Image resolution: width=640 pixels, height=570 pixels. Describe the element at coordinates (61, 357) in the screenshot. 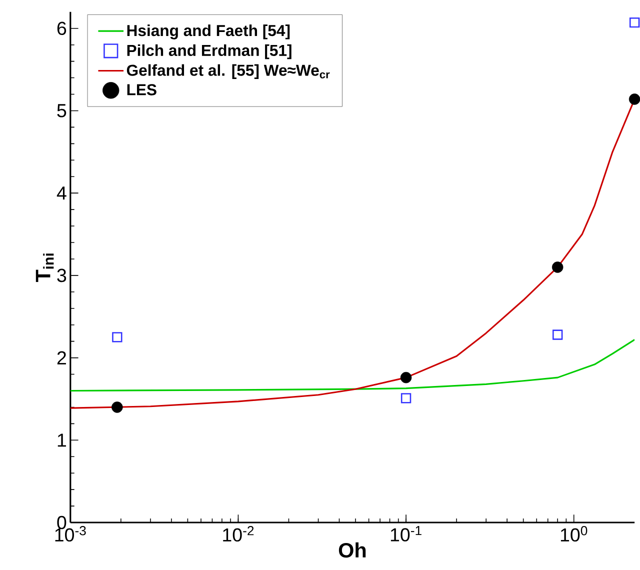

I see `y-tick-label: 2` at that location.